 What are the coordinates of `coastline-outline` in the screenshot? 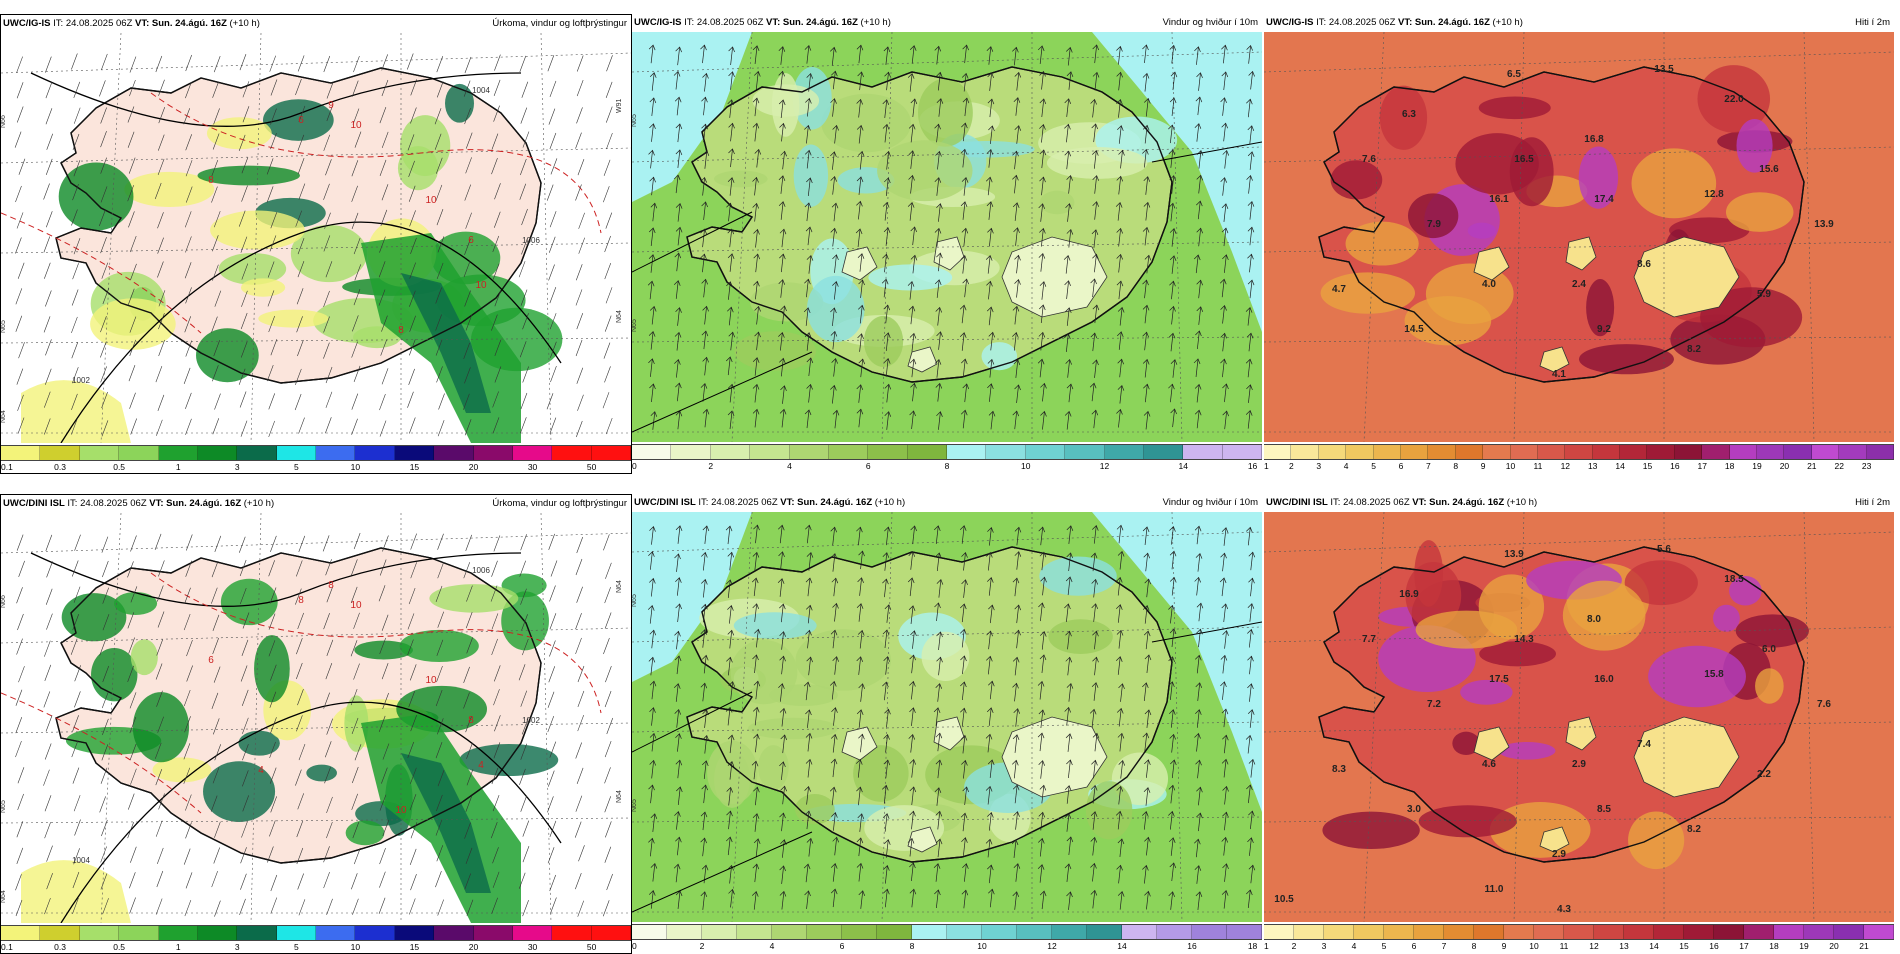 It's located at (298, 705).